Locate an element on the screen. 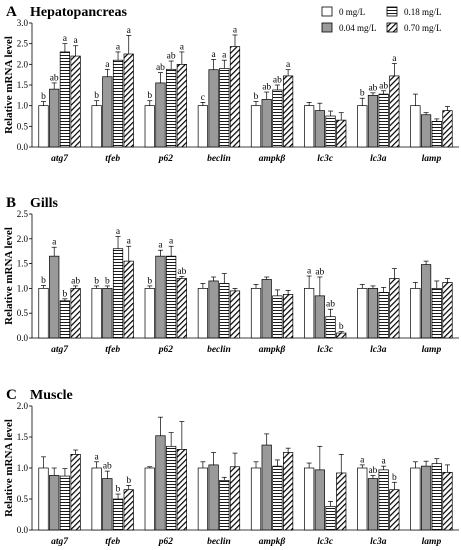 The image size is (461, 550). panel-letter: C is located at coordinates (11, 395).